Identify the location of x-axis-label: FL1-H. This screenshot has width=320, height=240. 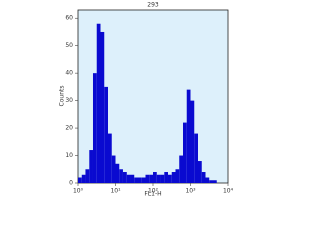
(152, 194).